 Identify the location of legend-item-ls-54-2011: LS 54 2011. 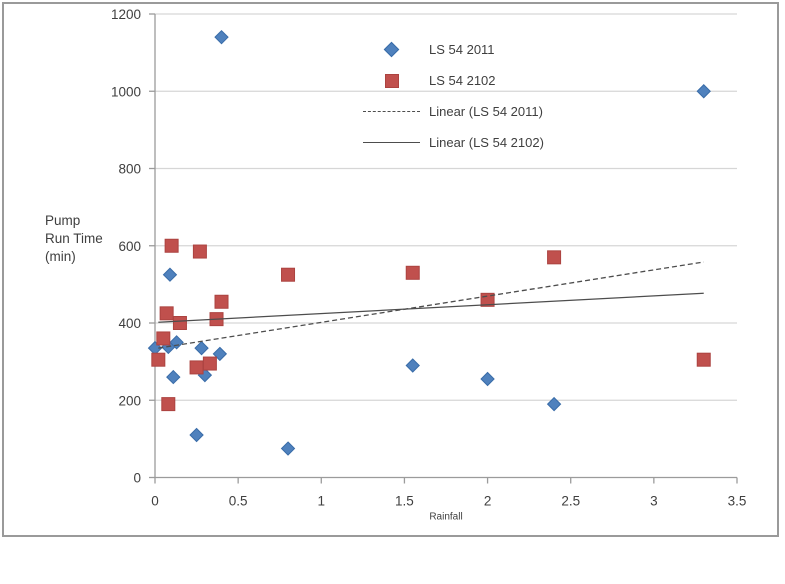
(498, 49).